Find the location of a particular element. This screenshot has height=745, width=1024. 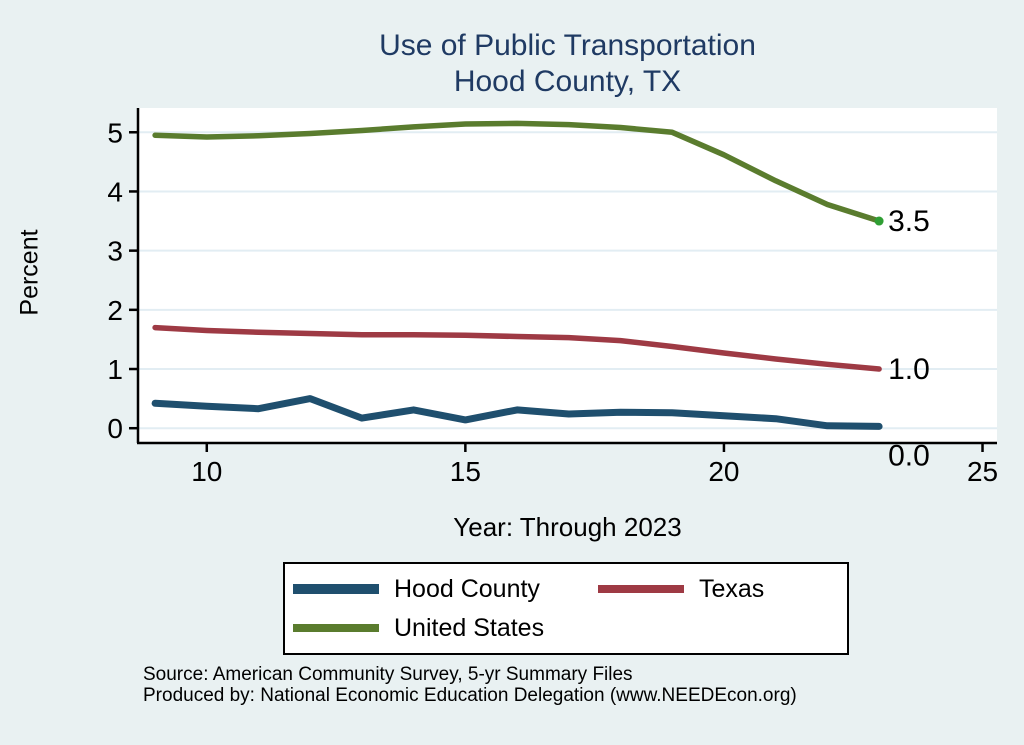

y-tick-label: 5 is located at coordinates (115, 132).